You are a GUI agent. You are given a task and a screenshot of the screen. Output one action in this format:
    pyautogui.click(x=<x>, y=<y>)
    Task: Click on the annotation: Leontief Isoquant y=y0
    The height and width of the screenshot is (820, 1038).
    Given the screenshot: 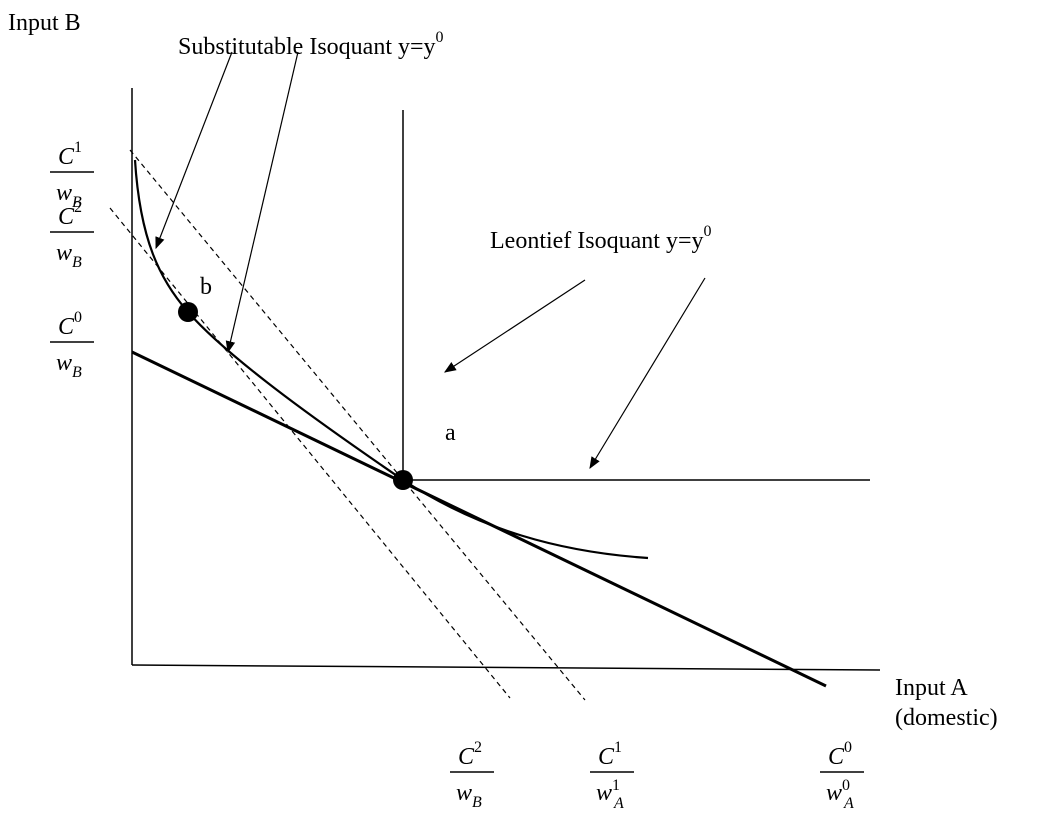 What is the action you would take?
    pyautogui.click(x=600, y=238)
    